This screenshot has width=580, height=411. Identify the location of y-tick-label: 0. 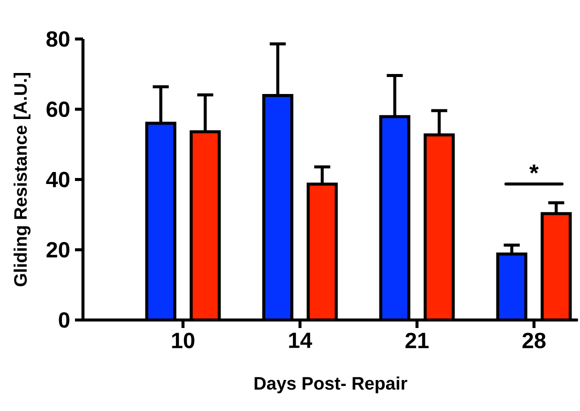
(64, 320).